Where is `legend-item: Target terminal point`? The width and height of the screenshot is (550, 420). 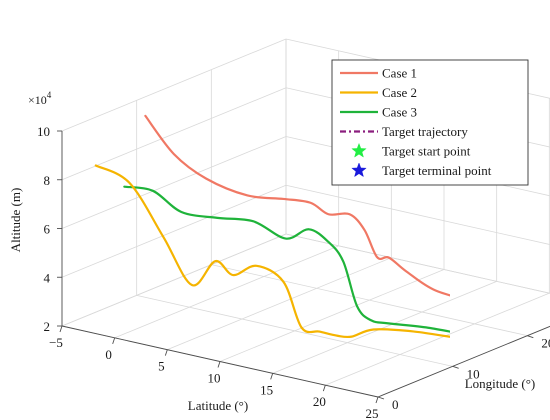 legend-item: Target terminal point is located at coordinates (421, 170).